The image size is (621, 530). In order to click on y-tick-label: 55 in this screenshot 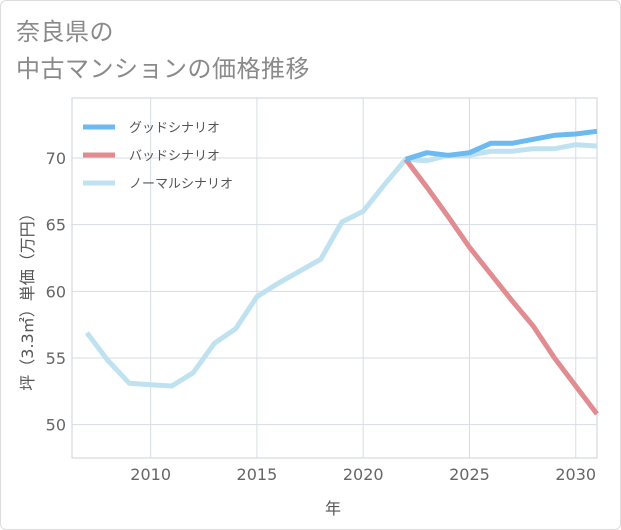, I will do `click(56, 358)`.